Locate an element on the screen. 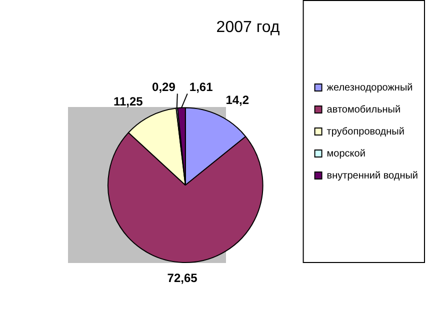 The image size is (432, 330). data-label: 0,29 is located at coordinates (164, 87).